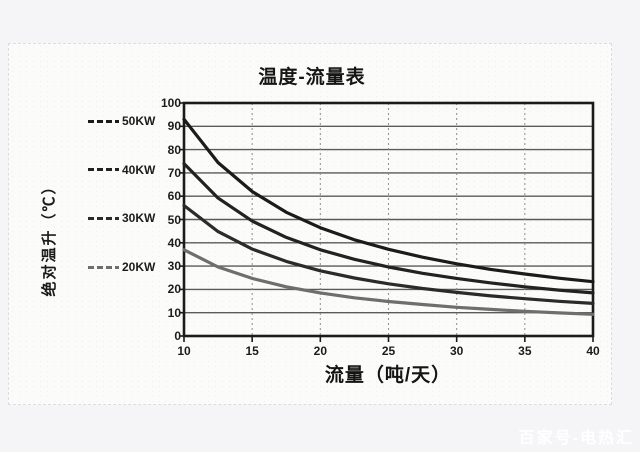 The width and height of the screenshot is (640, 452). What do you see at coordinates (593, 351) in the screenshot?
I see `x-tick-label: 40` at bounding box center [593, 351].